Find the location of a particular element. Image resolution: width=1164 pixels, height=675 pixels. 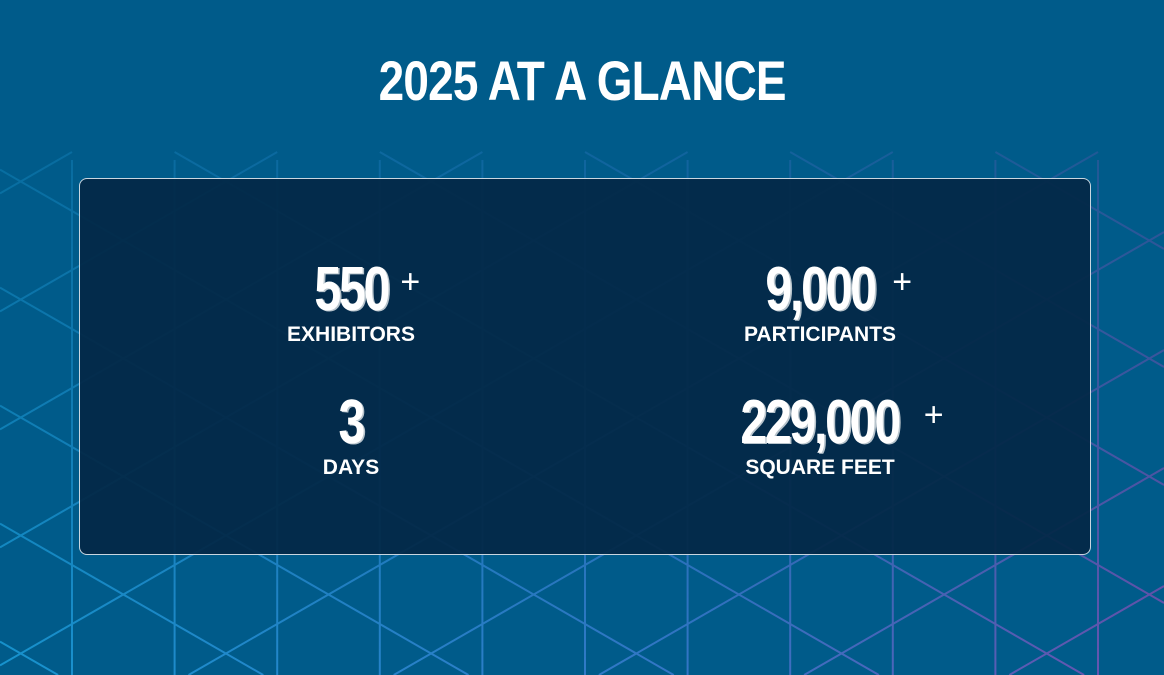

stat-days: 3 DAYS is located at coordinates (351, 436).